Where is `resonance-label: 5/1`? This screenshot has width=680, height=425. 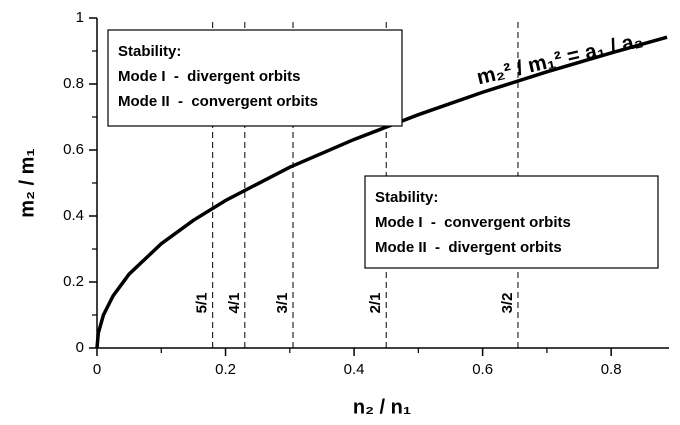 resonance-label: 5/1 is located at coordinates (202, 303).